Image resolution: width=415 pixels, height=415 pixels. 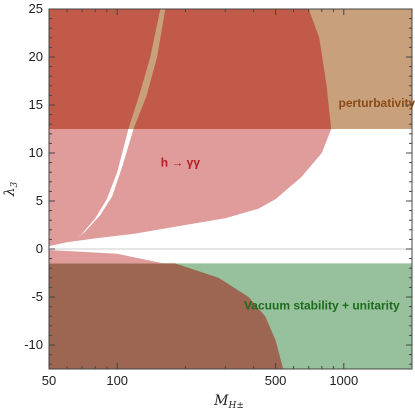 I want to click on x-tick-label: 100, so click(x=117, y=380).